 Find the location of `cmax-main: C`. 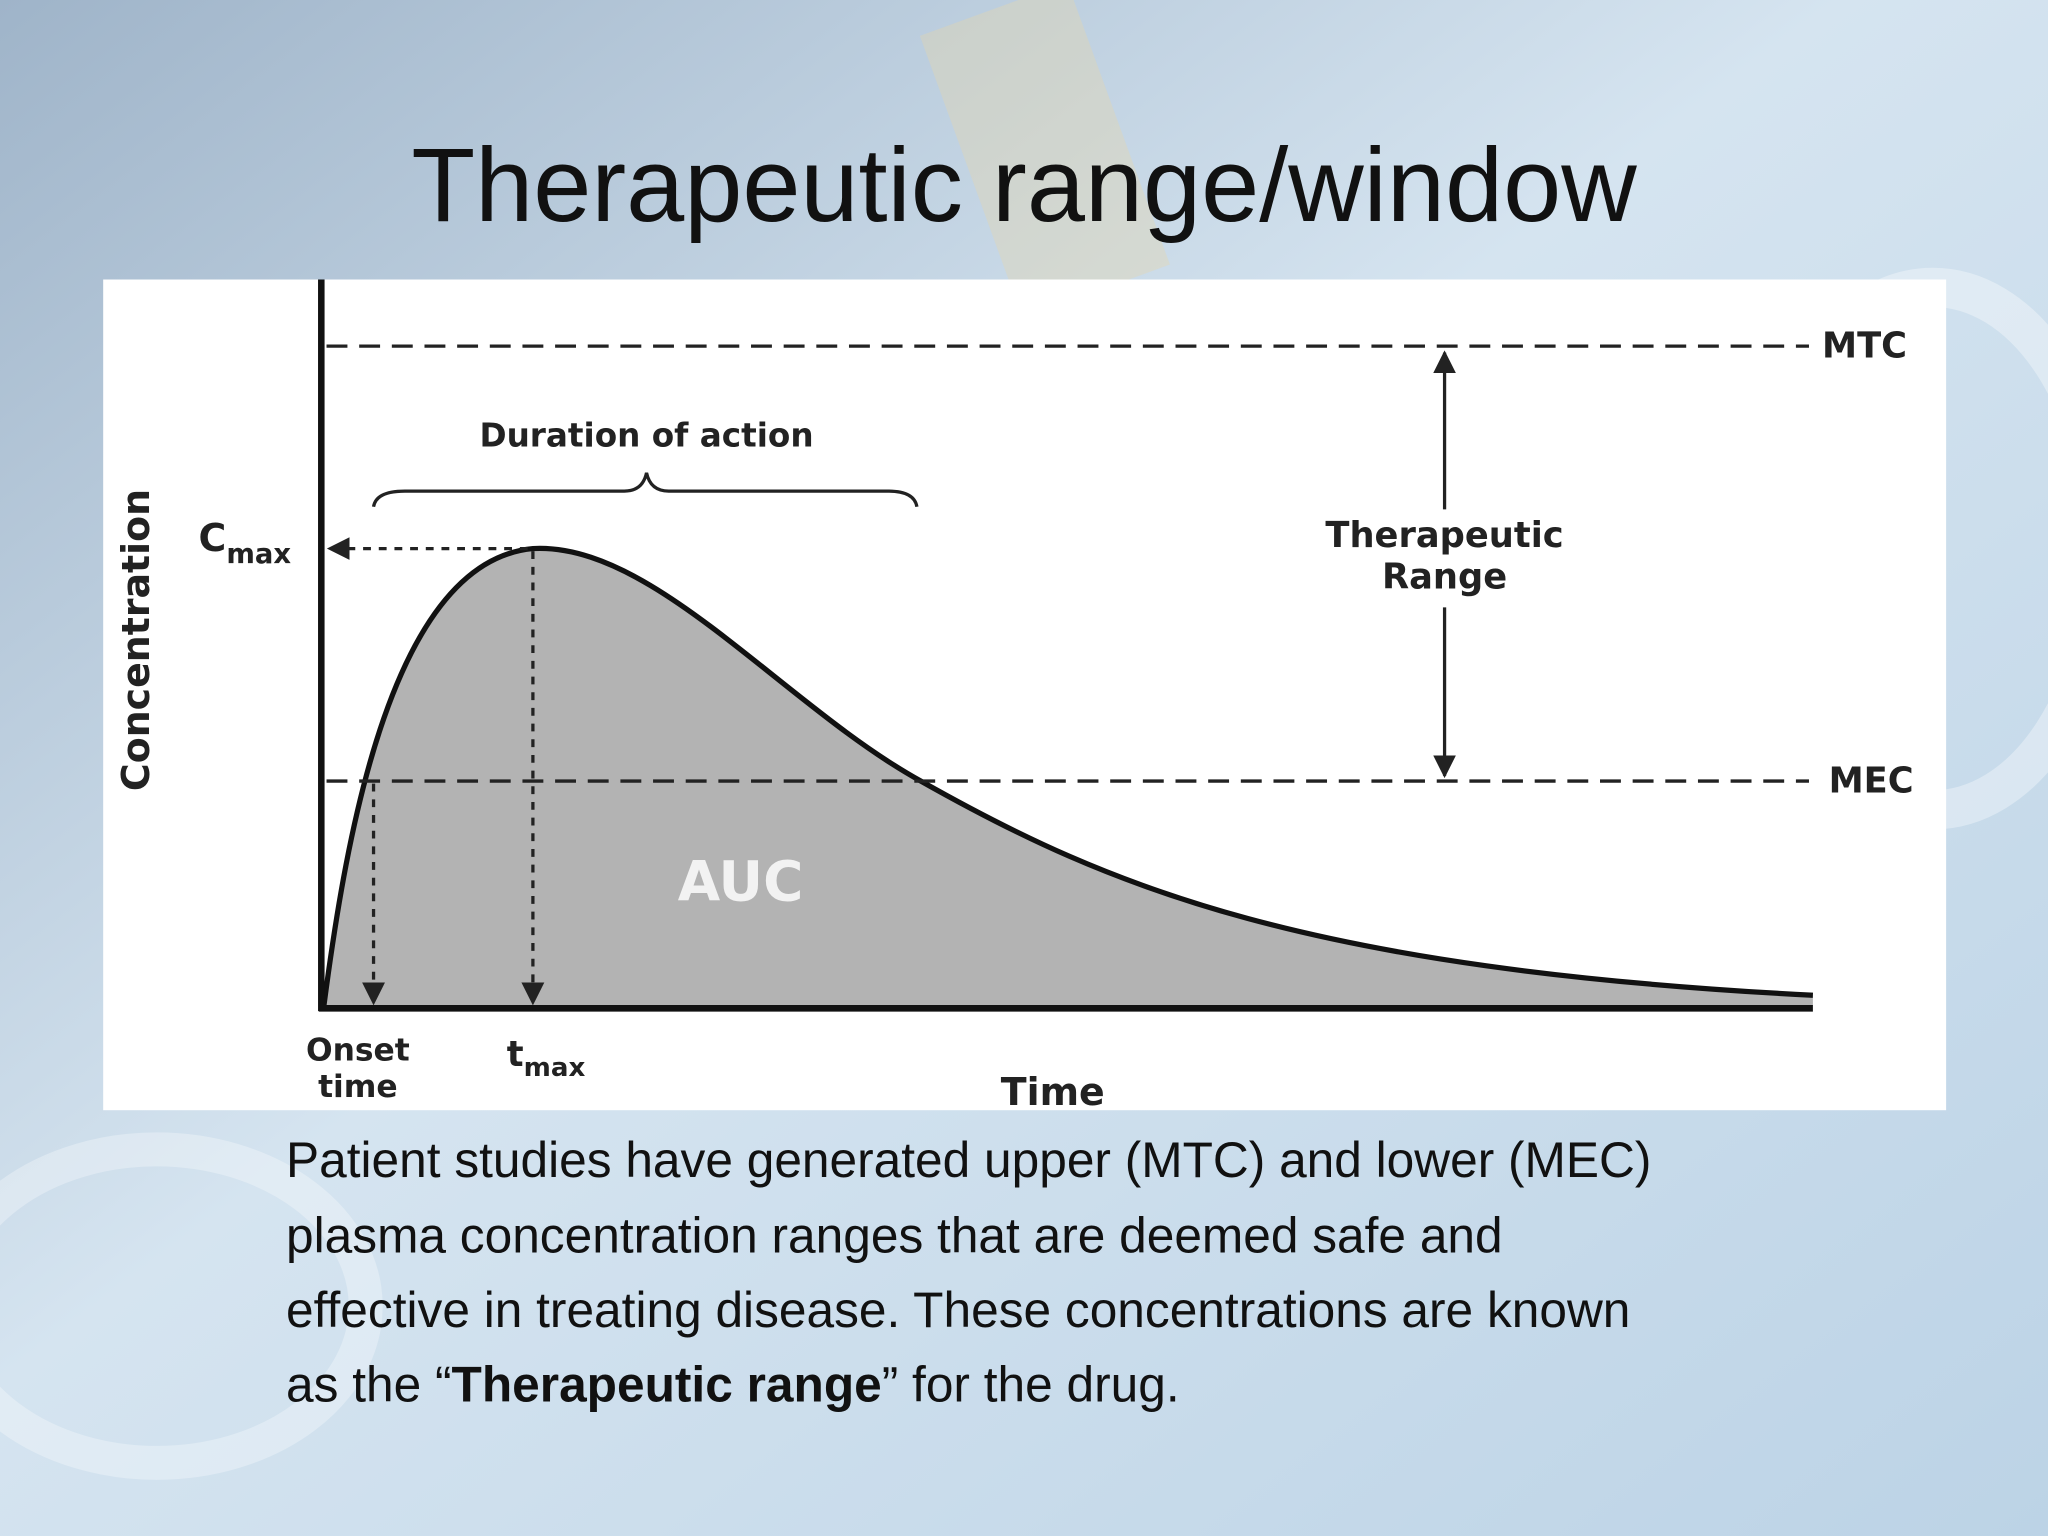

cmax-main: C is located at coordinates (213, 538).